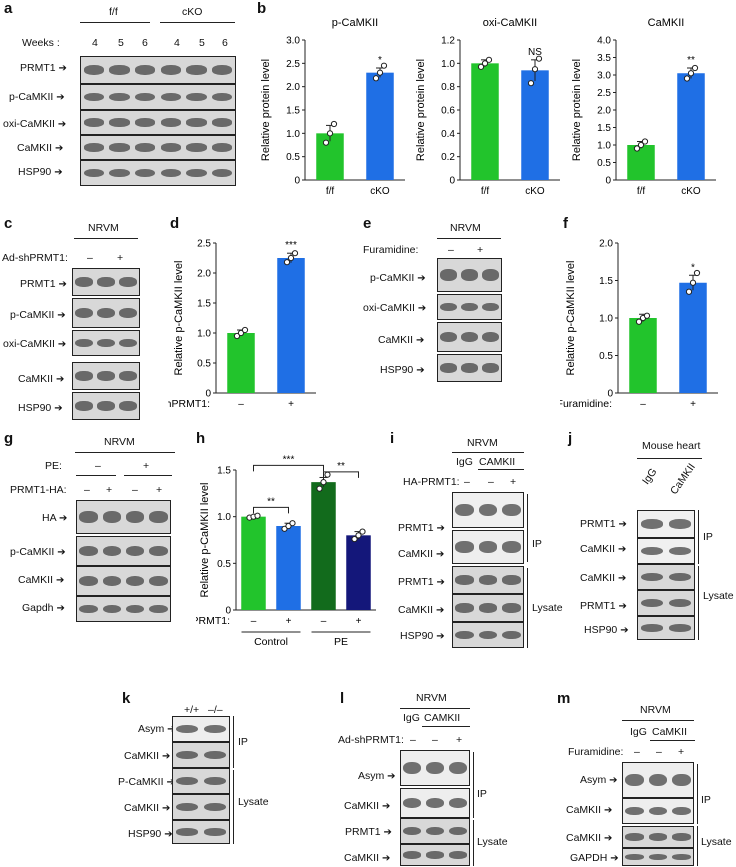 This screenshot has height=867, width=736. I want to click on ip-label: IP, so click(706, 800).